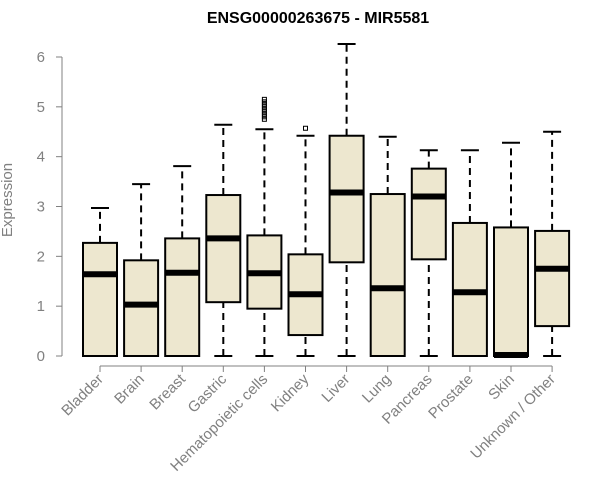  I want to click on box-skin, so click(511, 250).